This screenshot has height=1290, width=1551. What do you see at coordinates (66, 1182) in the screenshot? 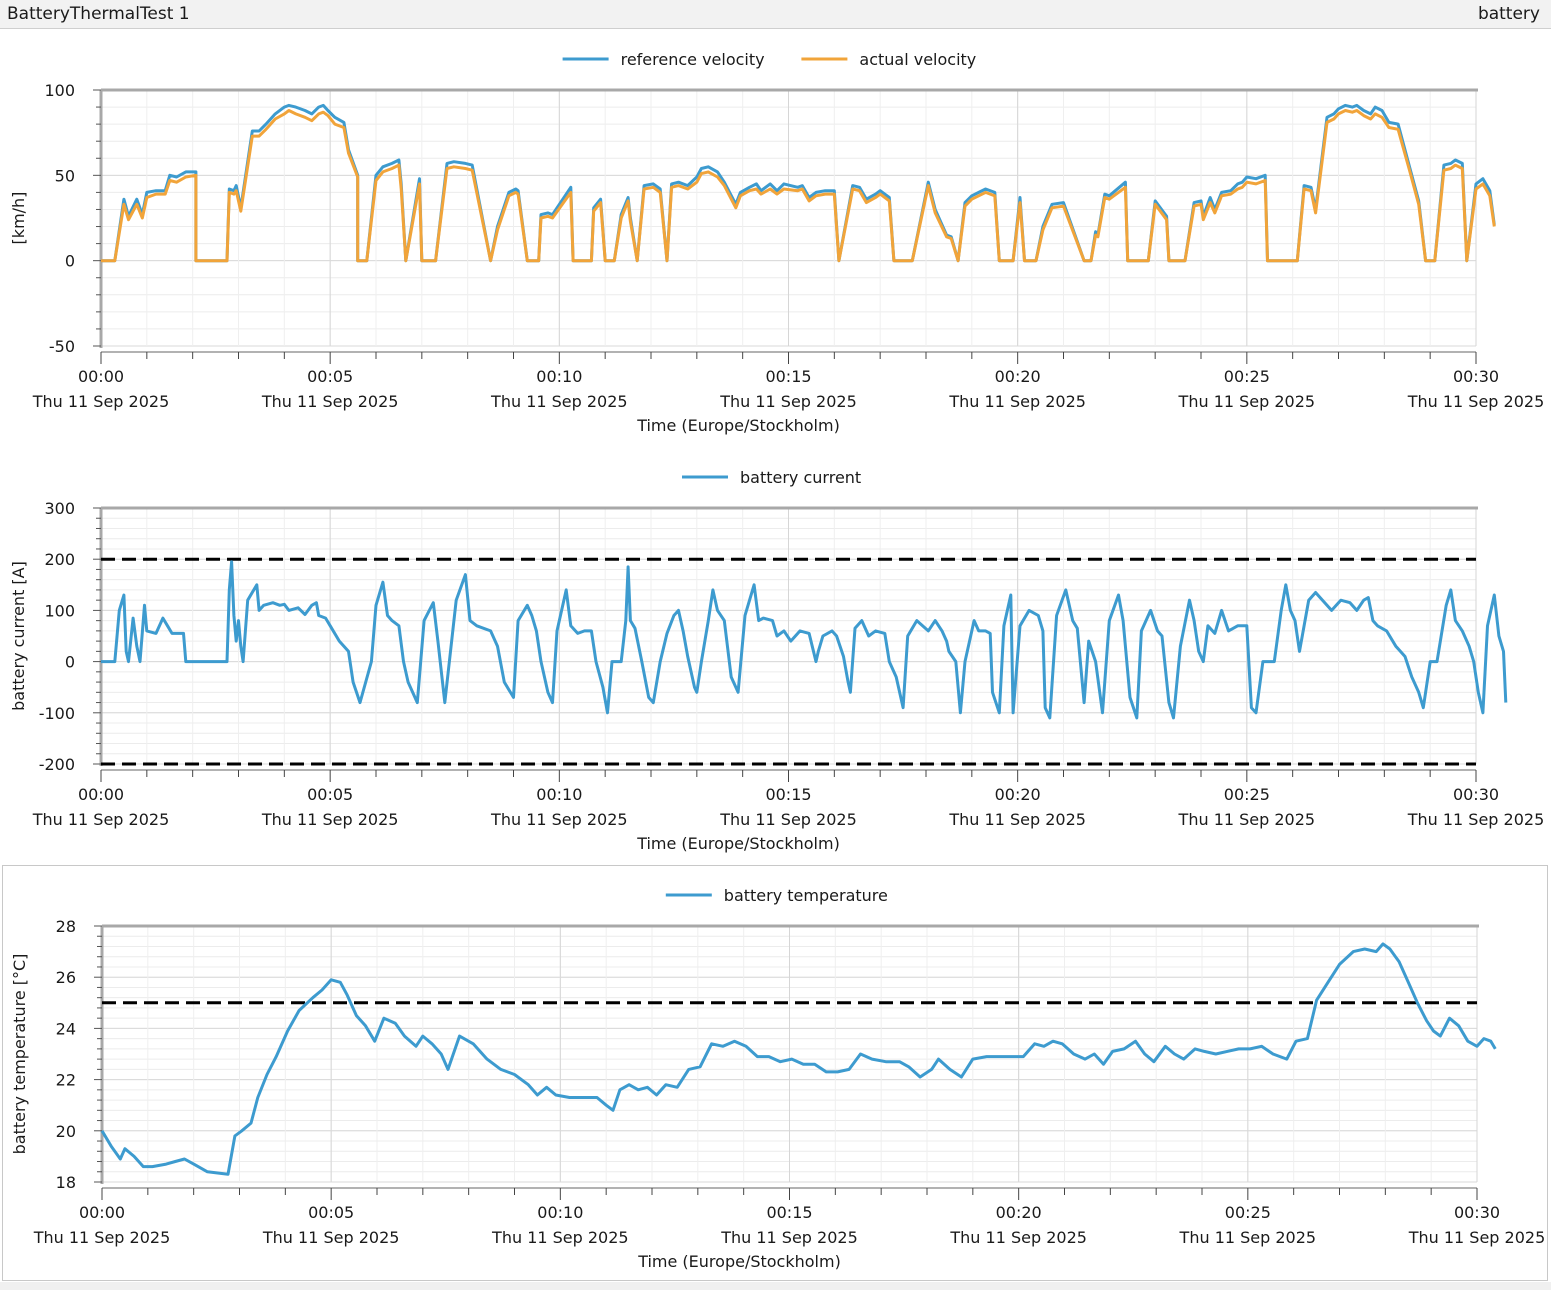
I see `y-tick-label: 18` at bounding box center [66, 1182].